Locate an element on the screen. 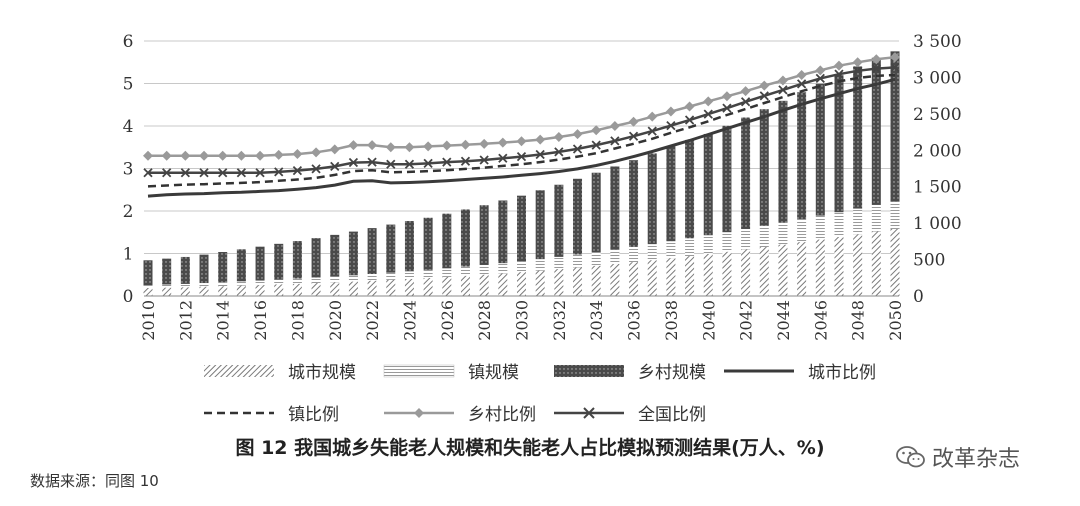  legend-item-urban-ratio: 城市比例 is located at coordinates (798, 370).